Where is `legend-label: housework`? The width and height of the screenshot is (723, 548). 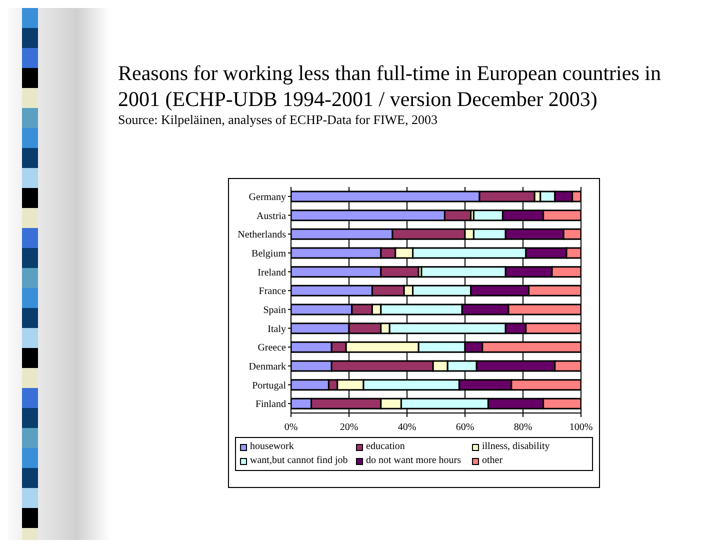
legend-label: housework is located at coordinates (272, 447).